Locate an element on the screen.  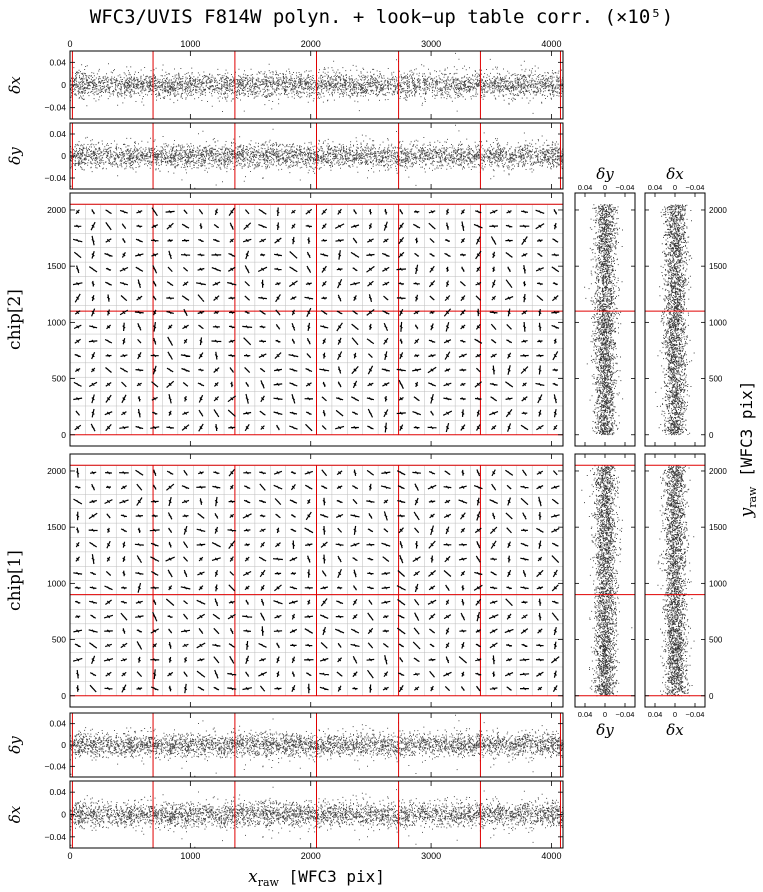
axis-label: chip[2] is located at coordinates (15, 319).